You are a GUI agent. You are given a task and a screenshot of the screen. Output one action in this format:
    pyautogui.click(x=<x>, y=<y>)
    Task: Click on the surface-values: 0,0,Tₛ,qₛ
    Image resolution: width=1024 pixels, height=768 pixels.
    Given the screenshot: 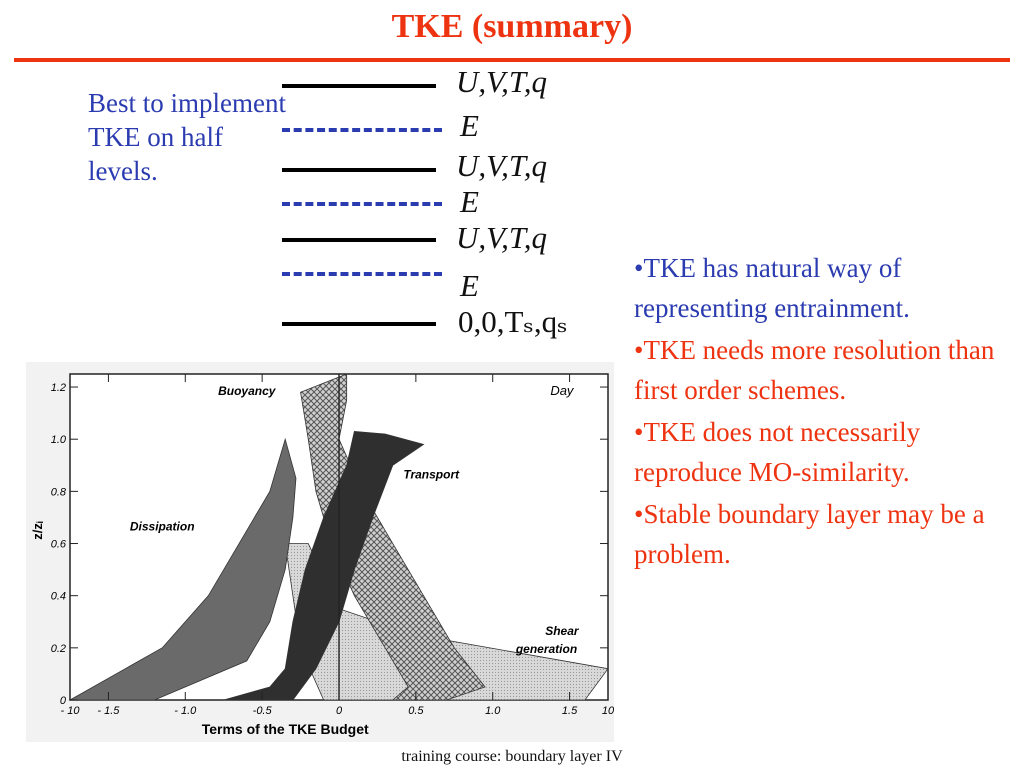 What is the action you would take?
    pyautogui.click(x=513, y=321)
    